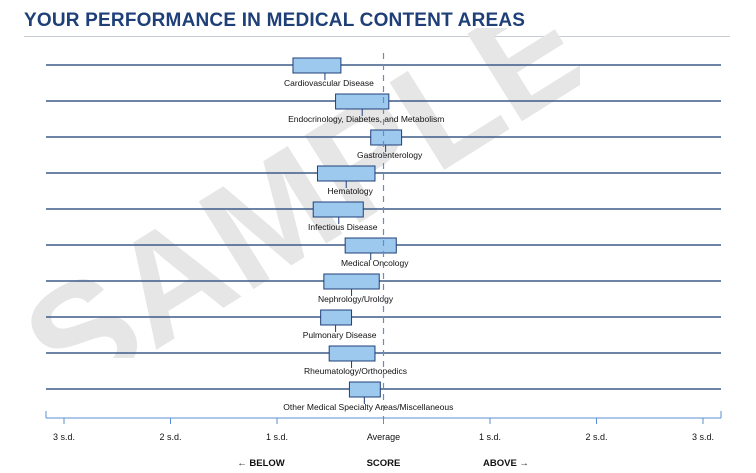  I want to click on category-label: Rheumatology/Orthopedics, so click(355, 371).